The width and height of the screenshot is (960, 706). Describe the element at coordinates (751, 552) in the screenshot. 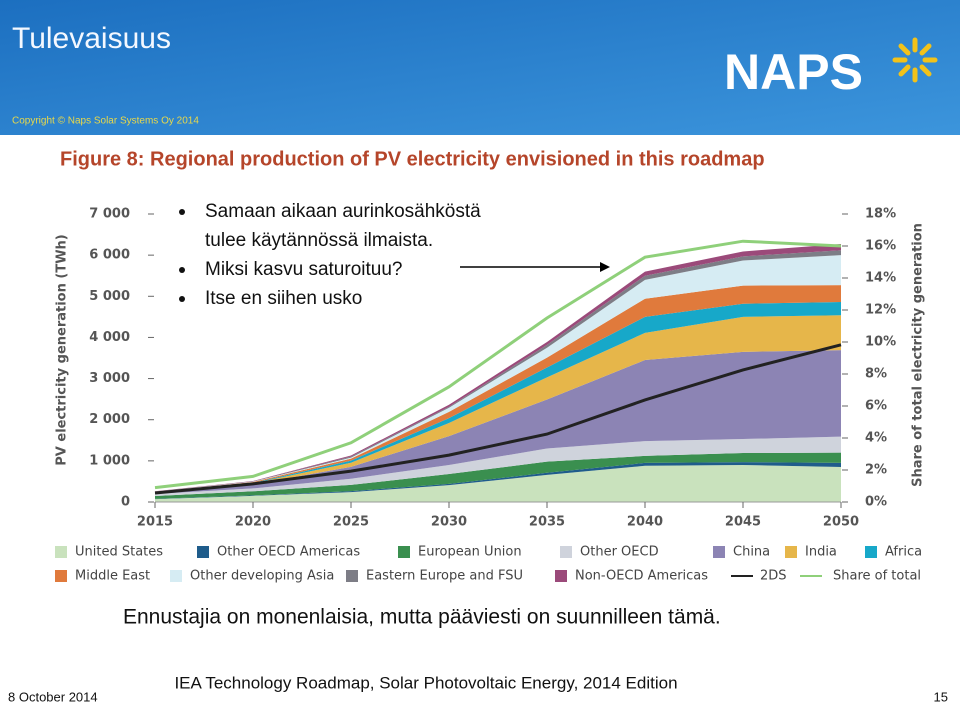

I see `legend-label: China` at that location.